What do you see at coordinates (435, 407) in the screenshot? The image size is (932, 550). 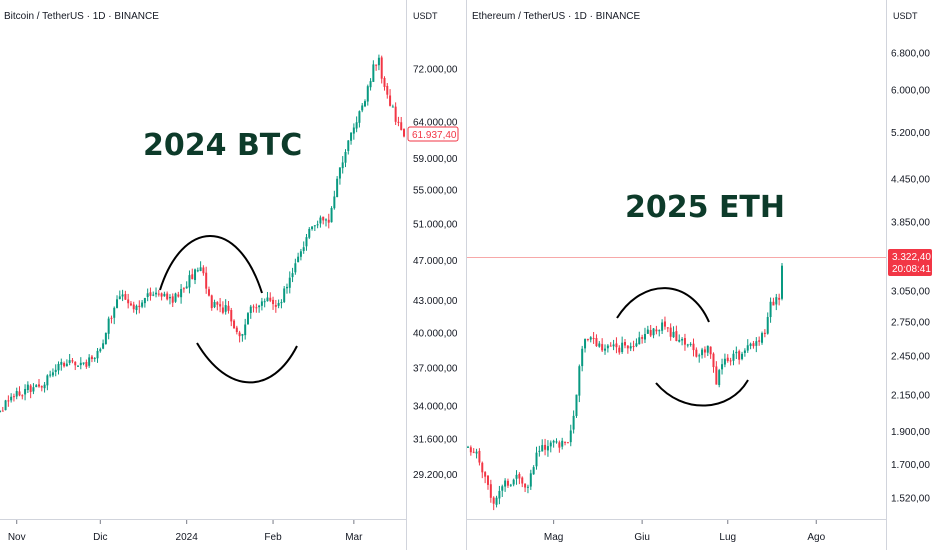 I see `btc-price-tick-label: 34.000,00` at bounding box center [435, 407].